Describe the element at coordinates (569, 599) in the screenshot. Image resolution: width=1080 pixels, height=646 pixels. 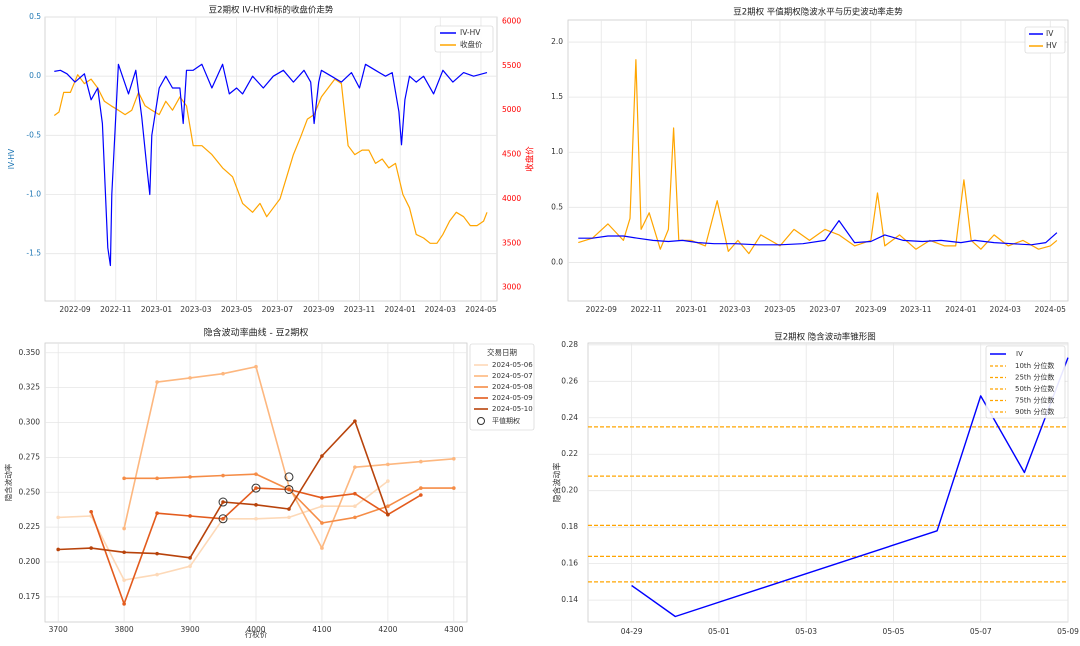
I see `y-tick-label: 0.14` at that location.